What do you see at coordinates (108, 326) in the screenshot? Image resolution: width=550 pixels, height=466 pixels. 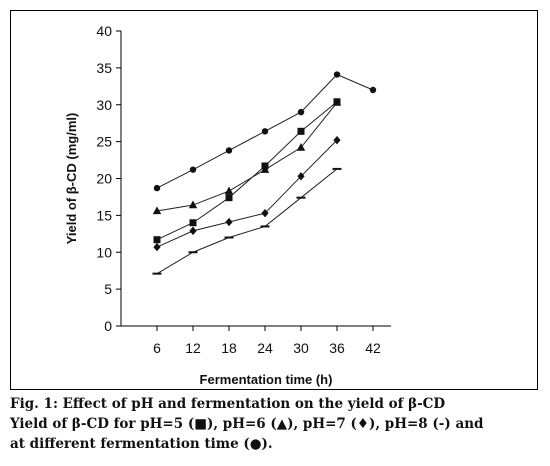 I see `y-tick-label: 0` at bounding box center [108, 326].